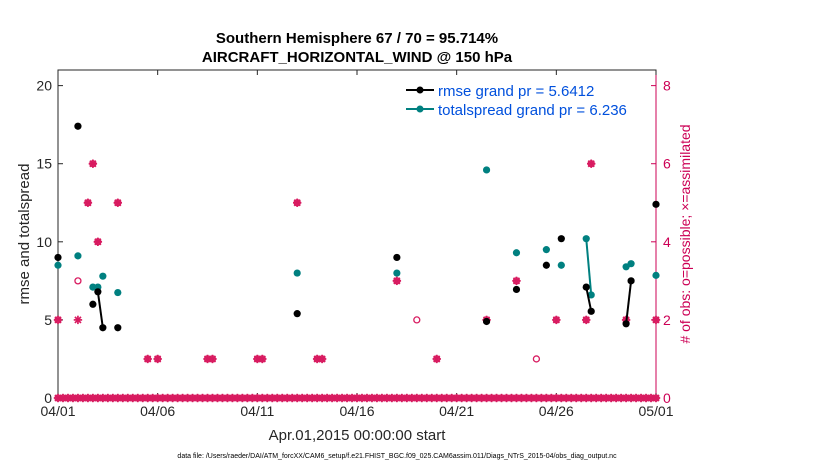 Image resolution: width=830 pixels, height=470 pixels. What do you see at coordinates (516, 91) in the screenshot?
I see `legend-rmse-label: rmse grand pr = 5.6412` at bounding box center [516, 91].